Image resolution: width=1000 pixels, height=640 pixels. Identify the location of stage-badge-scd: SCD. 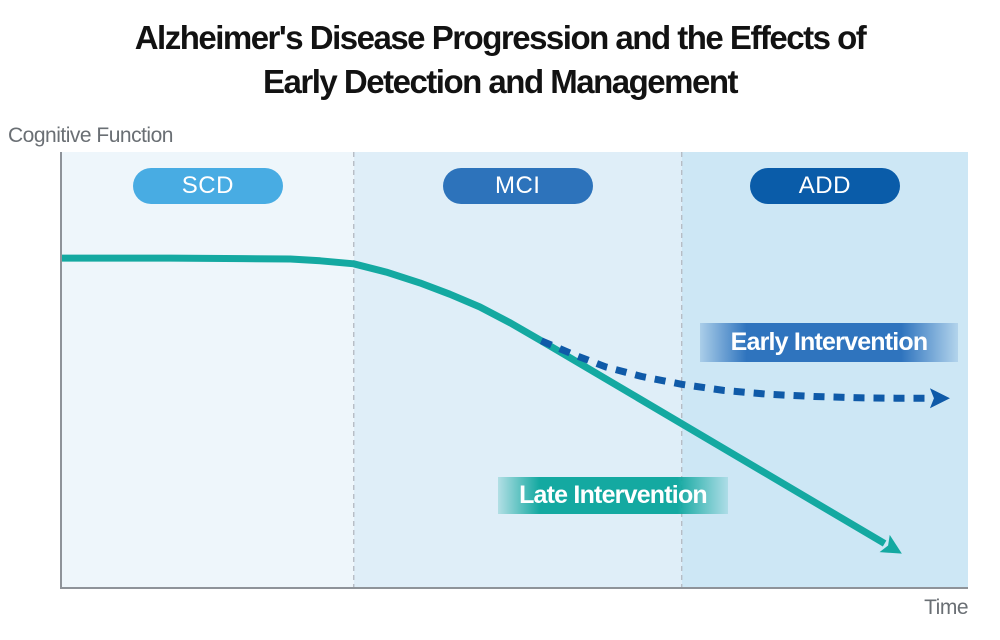
(207, 186).